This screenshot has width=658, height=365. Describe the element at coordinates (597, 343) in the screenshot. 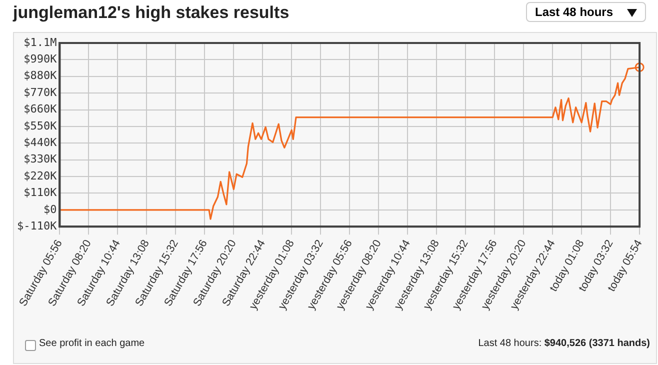

I see `text: $940,526 (3371 hands)` at that location.